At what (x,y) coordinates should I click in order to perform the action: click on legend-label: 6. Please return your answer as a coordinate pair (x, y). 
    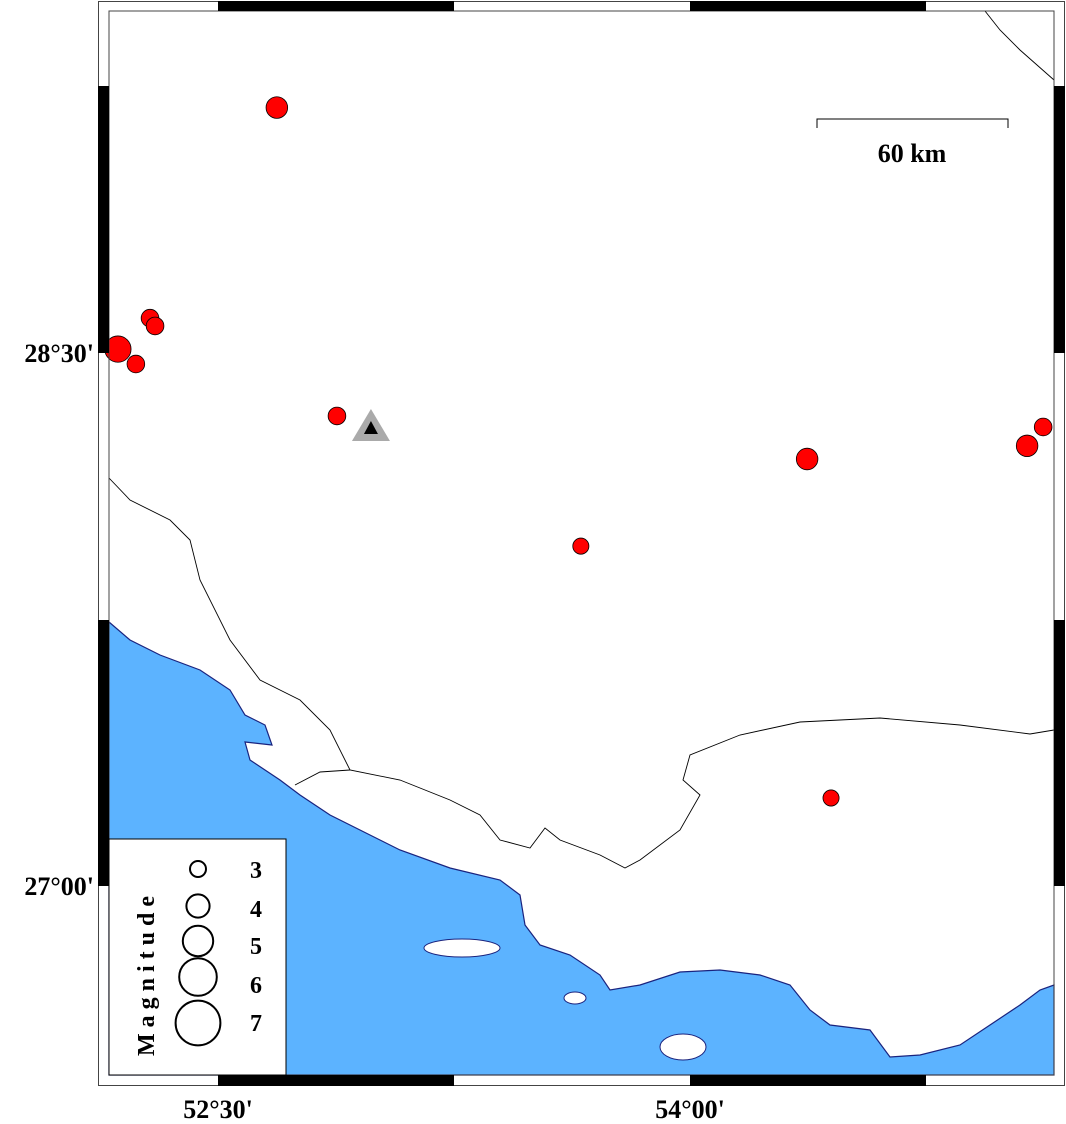
    Looking at the image, I should click on (256, 986).